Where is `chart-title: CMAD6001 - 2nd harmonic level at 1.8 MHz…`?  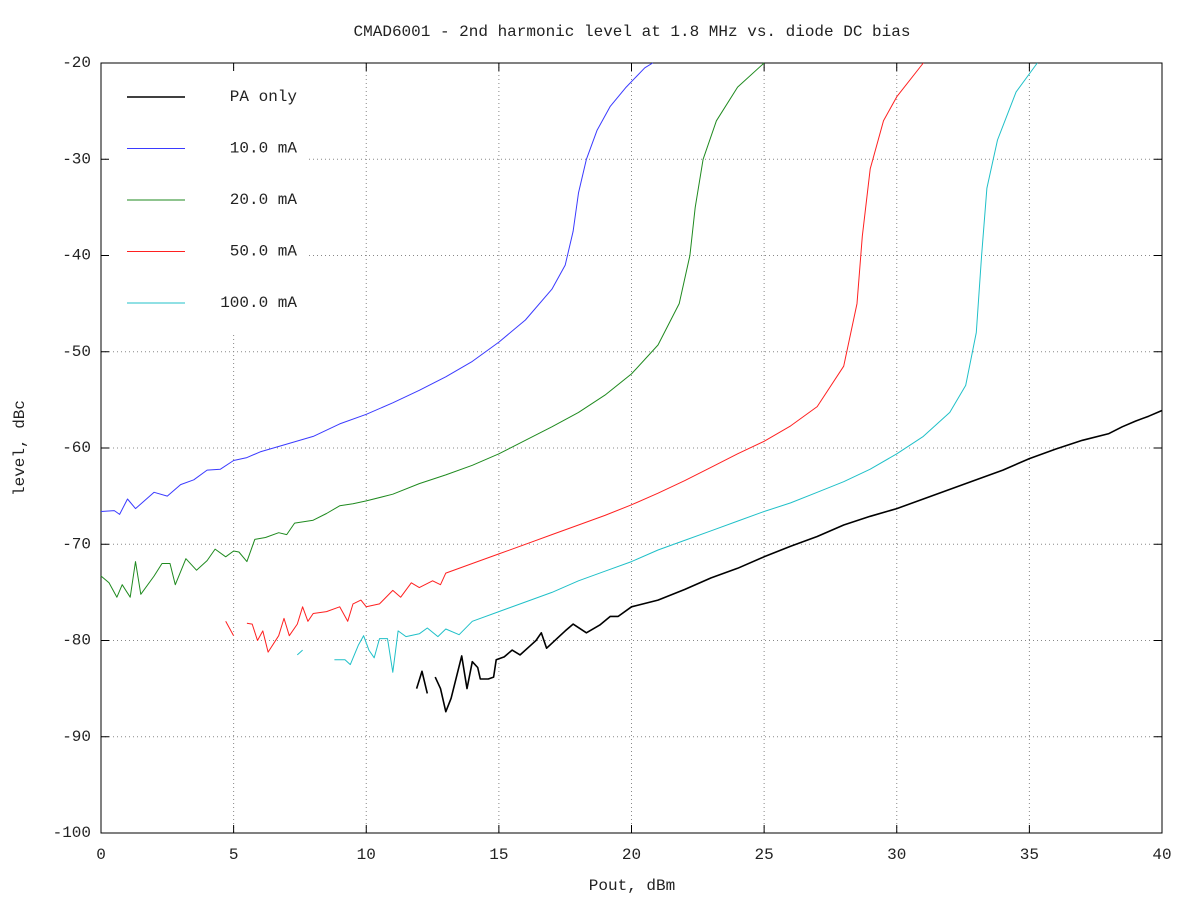 chart-title: CMAD6001 - 2nd harmonic level at 1.8 MHz… is located at coordinates (632, 32).